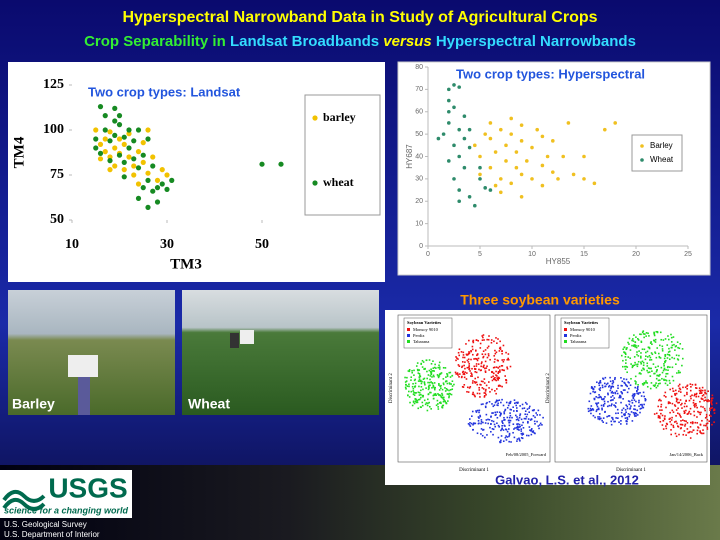 The height and width of the screenshot is (540, 720). Describe the element at coordinates (419, 223) in the screenshot. I see `y-tick-label: 10` at that location.